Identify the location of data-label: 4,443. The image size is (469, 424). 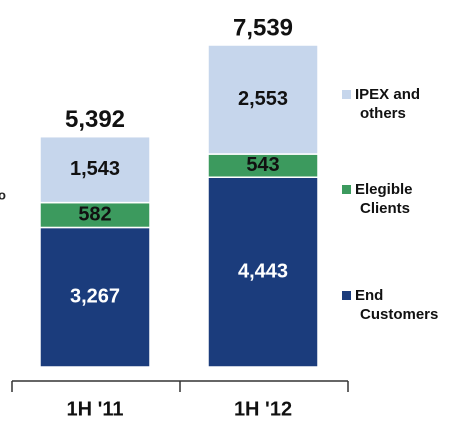
(263, 271).